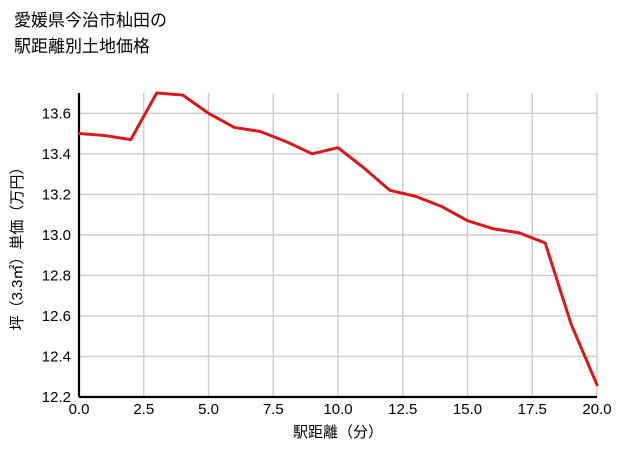  Describe the element at coordinates (143, 409) in the screenshot. I see `x-tick-label: 2.5` at that location.